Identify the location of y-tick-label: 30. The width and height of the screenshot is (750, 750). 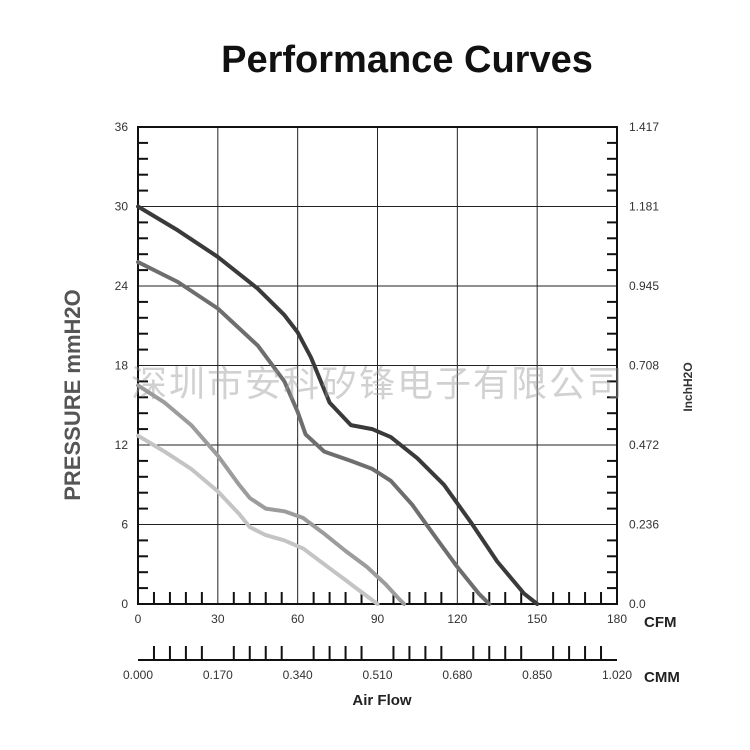
(122, 207).